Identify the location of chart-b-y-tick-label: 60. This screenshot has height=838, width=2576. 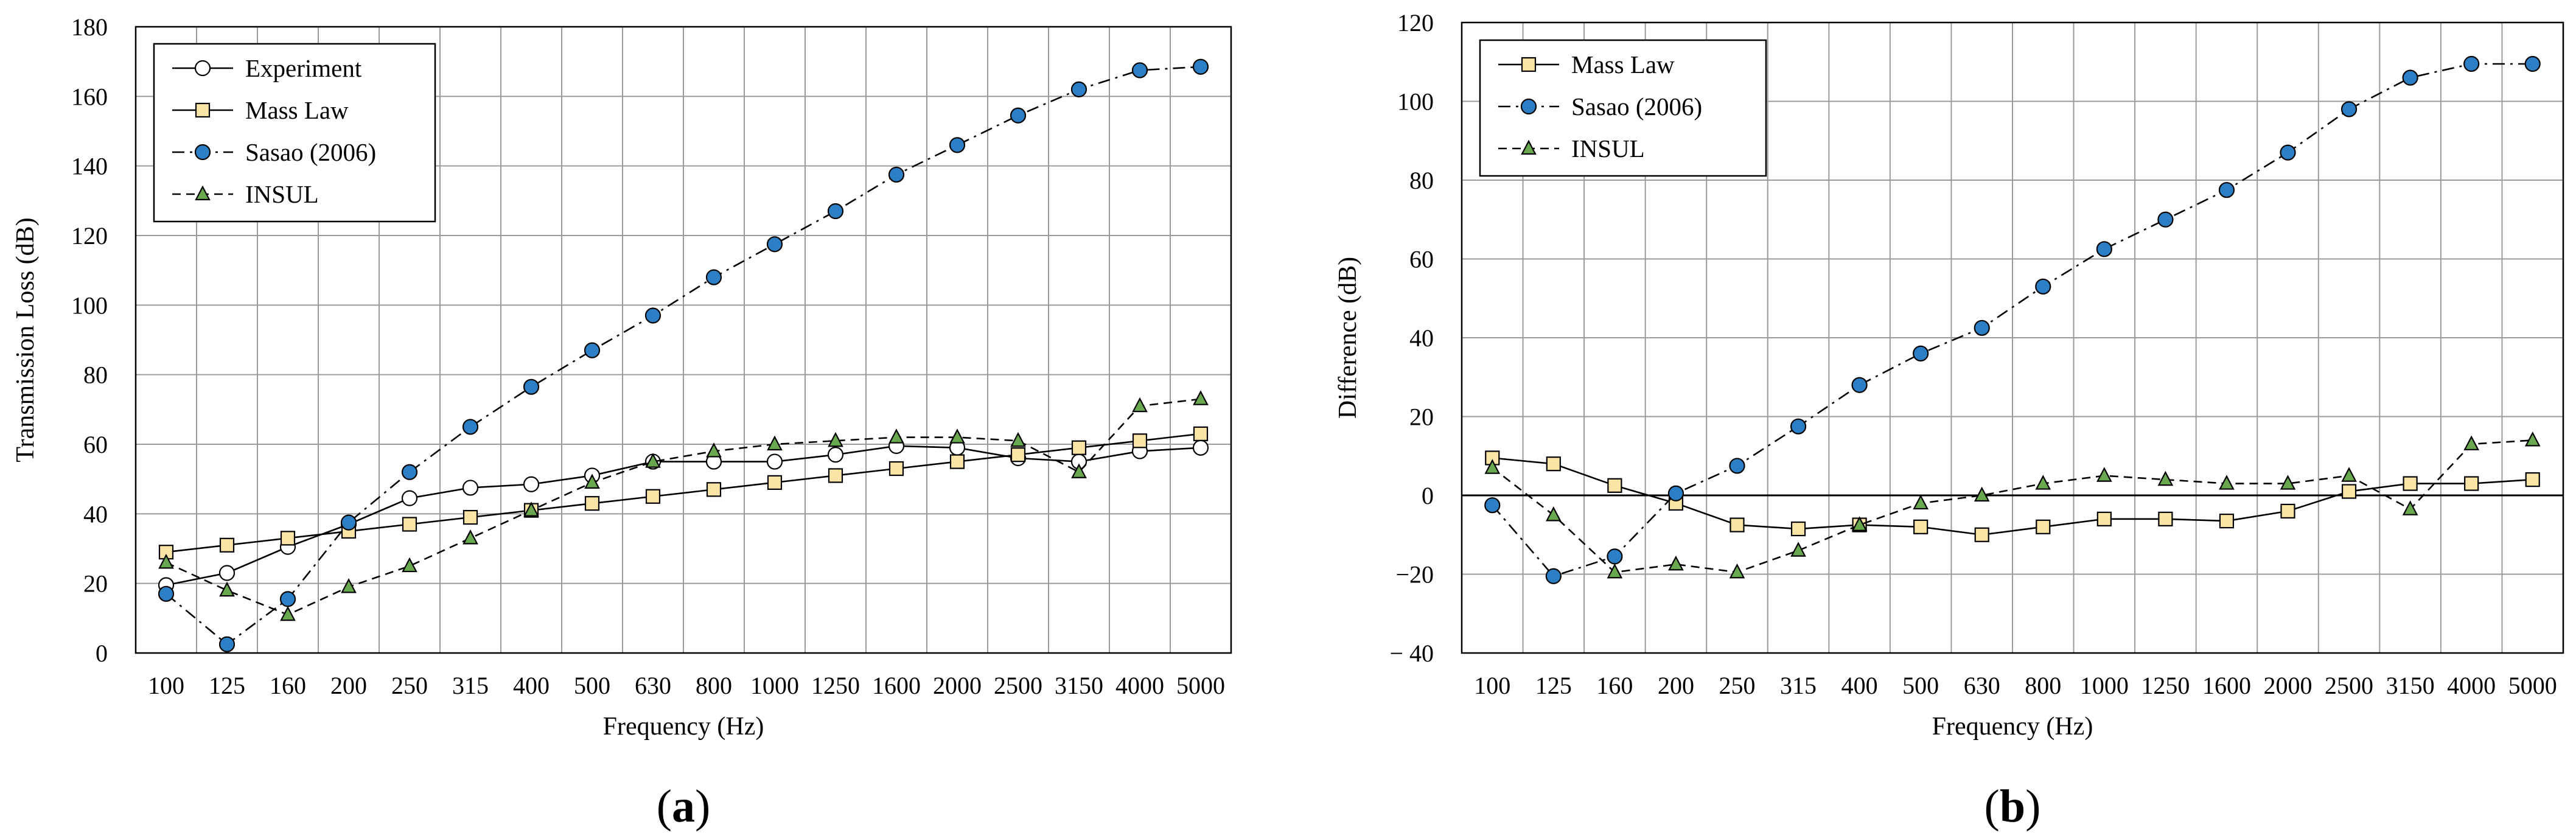
(1421, 259).